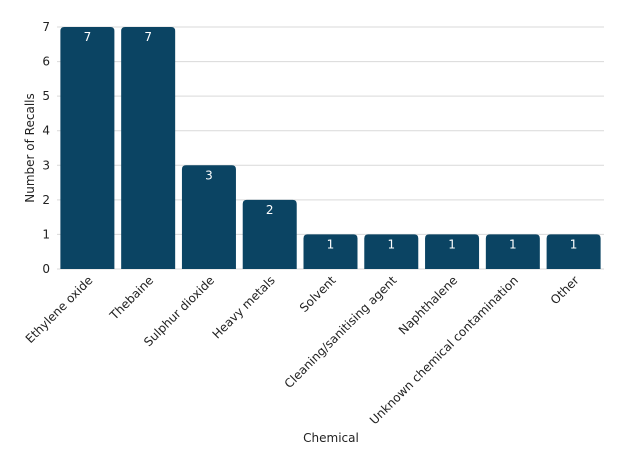 This screenshot has width=624, height=464. I want to click on y-tick-label: 4, so click(46, 131).